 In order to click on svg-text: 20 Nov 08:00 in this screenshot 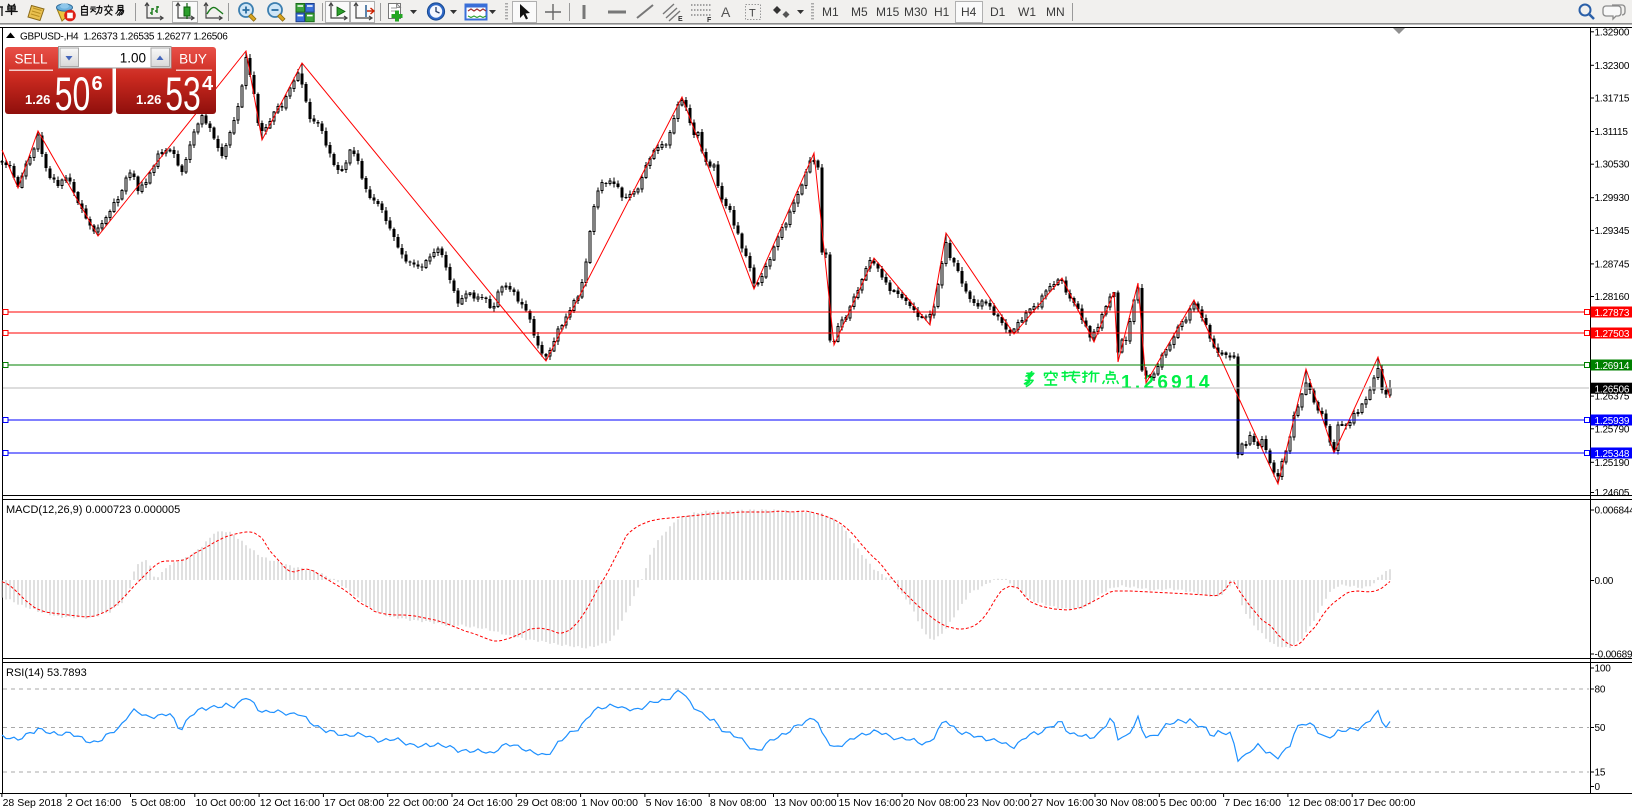, I will do `click(934, 803)`.